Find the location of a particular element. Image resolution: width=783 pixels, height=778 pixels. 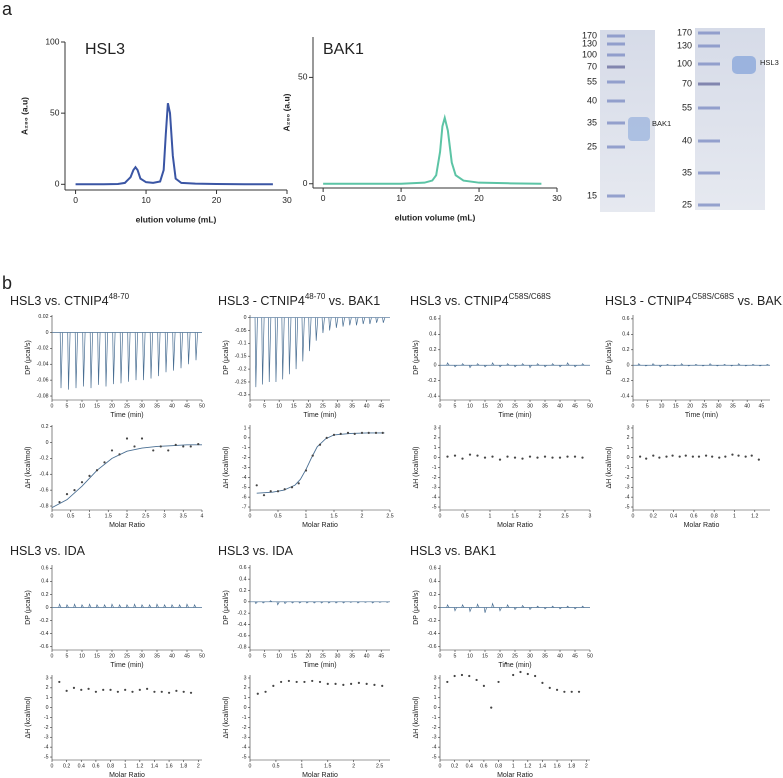

x-tick-label: 20 is located at coordinates (308, 657).